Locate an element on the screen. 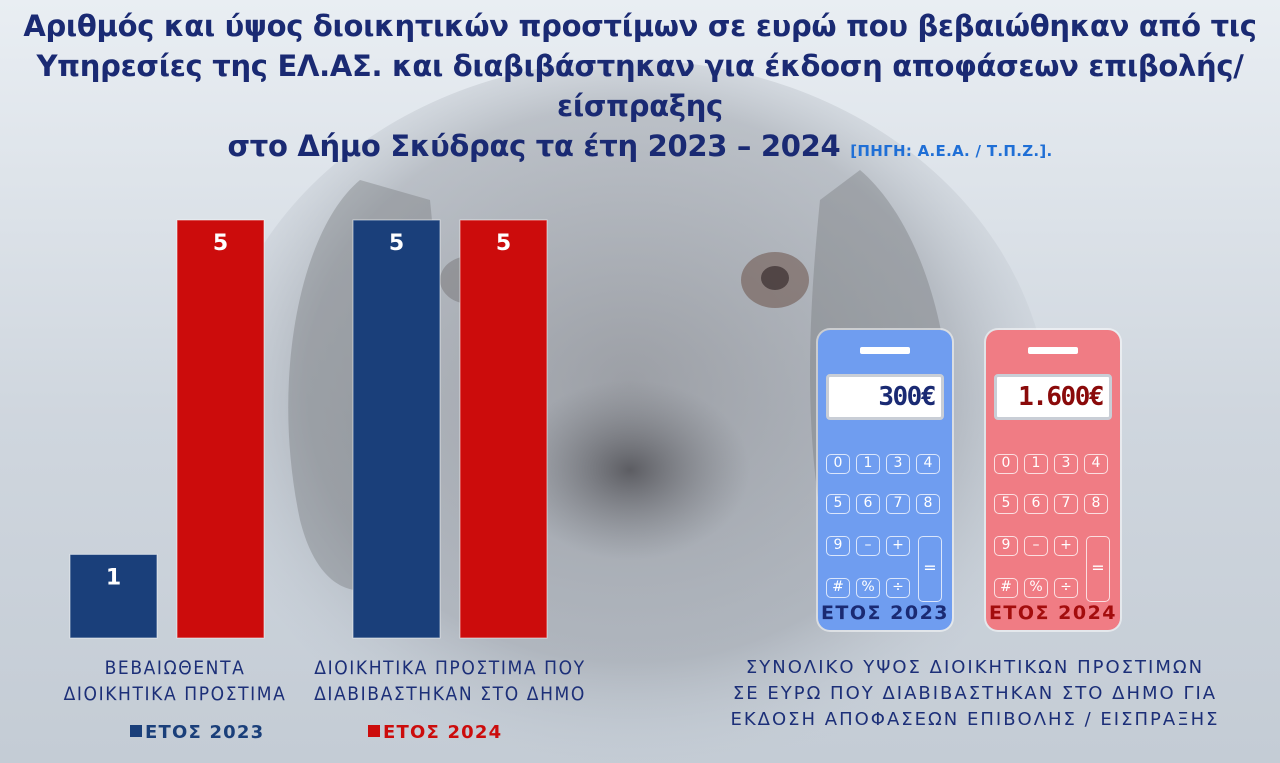  category-label-line: ΔΙΟΙΚΗΤΙΚΑ ΠΡΟΣΤΙΜΑ ΠΟΥ is located at coordinates (450, 668).